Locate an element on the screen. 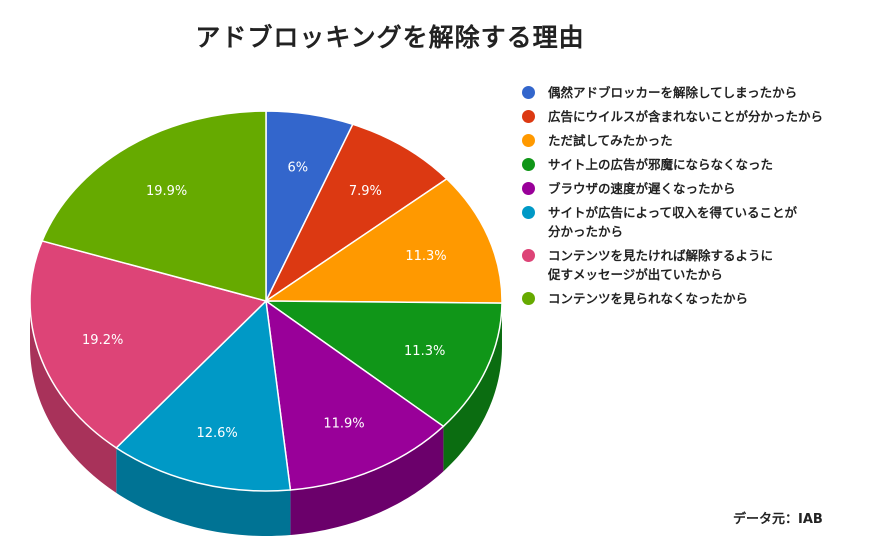 This screenshot has width=870, height=559. legend-item: コンテンツを見られなくなったから is located at coordinates (689, 298).